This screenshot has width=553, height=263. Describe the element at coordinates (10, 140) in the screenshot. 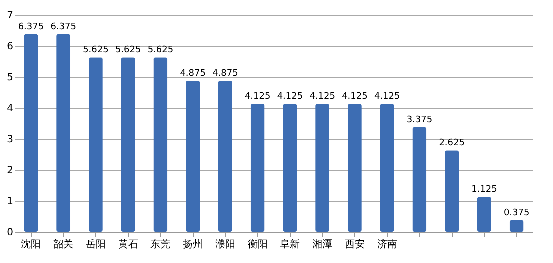

I see `y-tick-label: 3` at that location.